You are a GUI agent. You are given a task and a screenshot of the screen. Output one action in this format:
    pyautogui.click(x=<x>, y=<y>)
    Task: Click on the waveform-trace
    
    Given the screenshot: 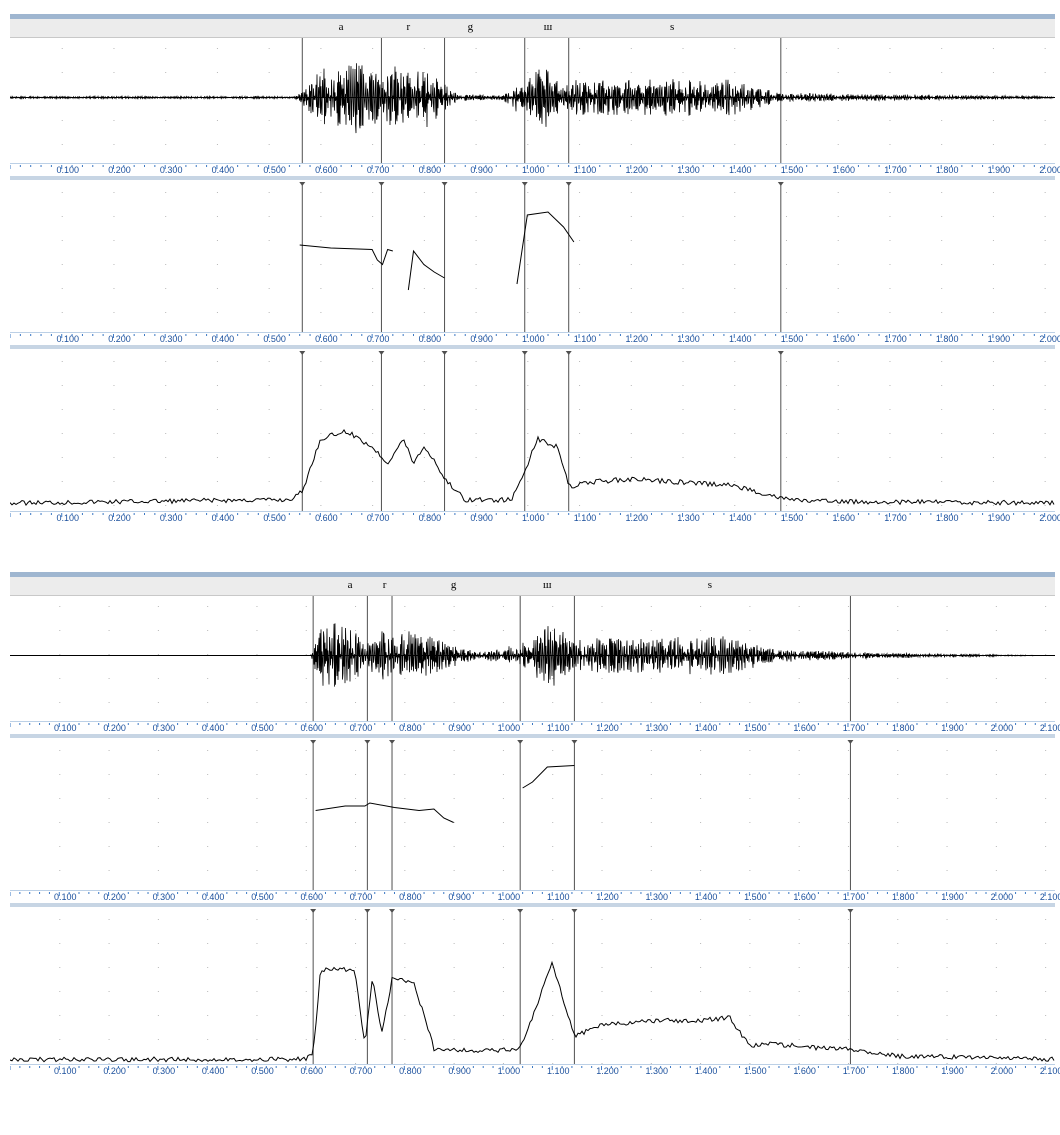 What is the action you would take?
    pyautogui.click(x=532, y=655)
    